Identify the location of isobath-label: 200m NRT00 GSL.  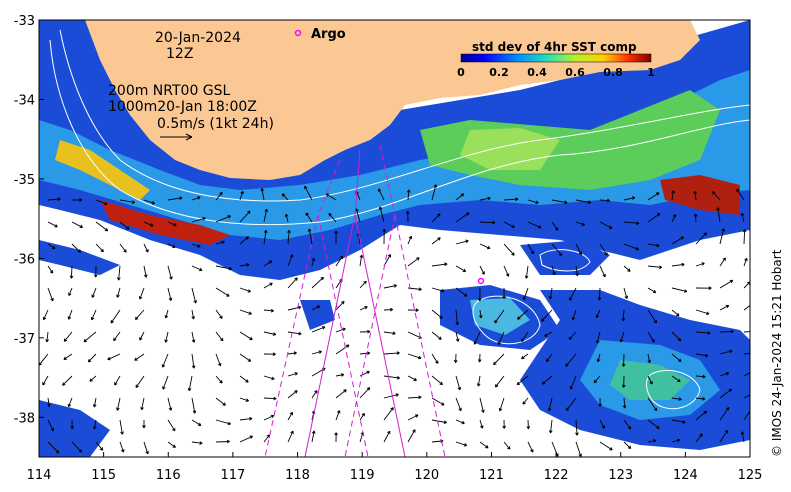
(169, 91).